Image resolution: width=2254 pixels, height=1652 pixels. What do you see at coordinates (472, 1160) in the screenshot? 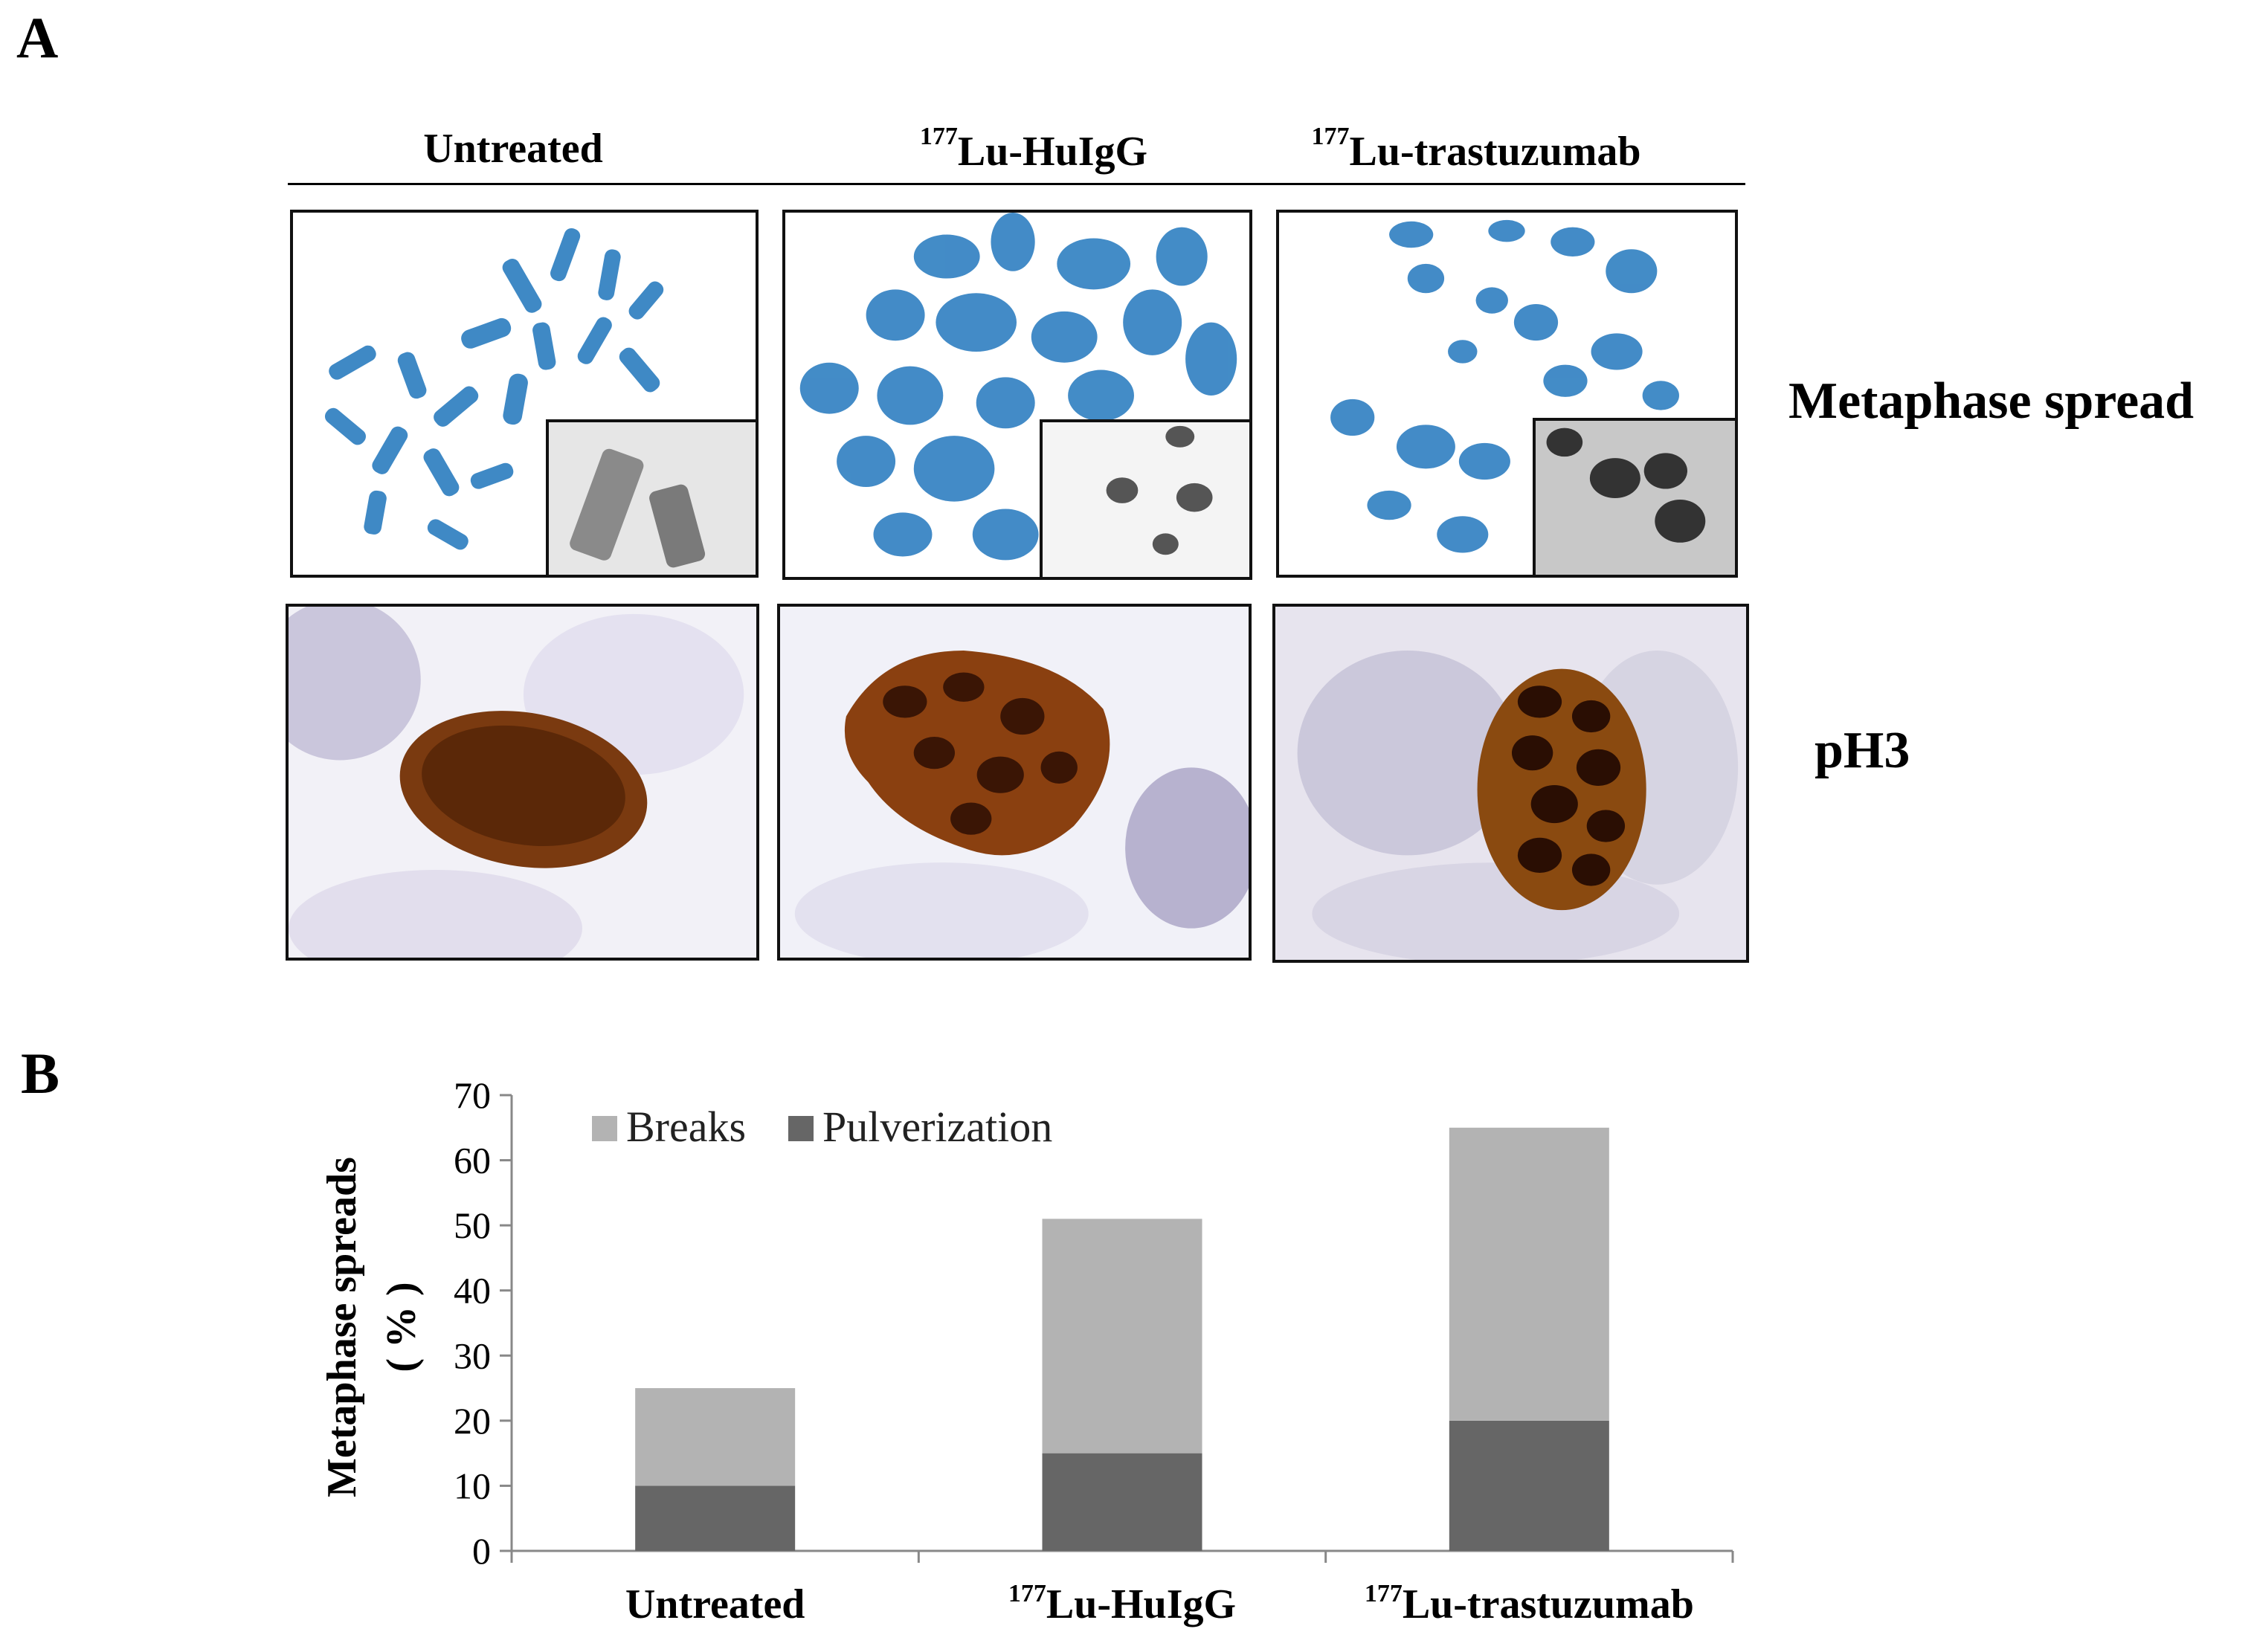
I see `y-tick-label: 60` at bounding box center [472, 1160].